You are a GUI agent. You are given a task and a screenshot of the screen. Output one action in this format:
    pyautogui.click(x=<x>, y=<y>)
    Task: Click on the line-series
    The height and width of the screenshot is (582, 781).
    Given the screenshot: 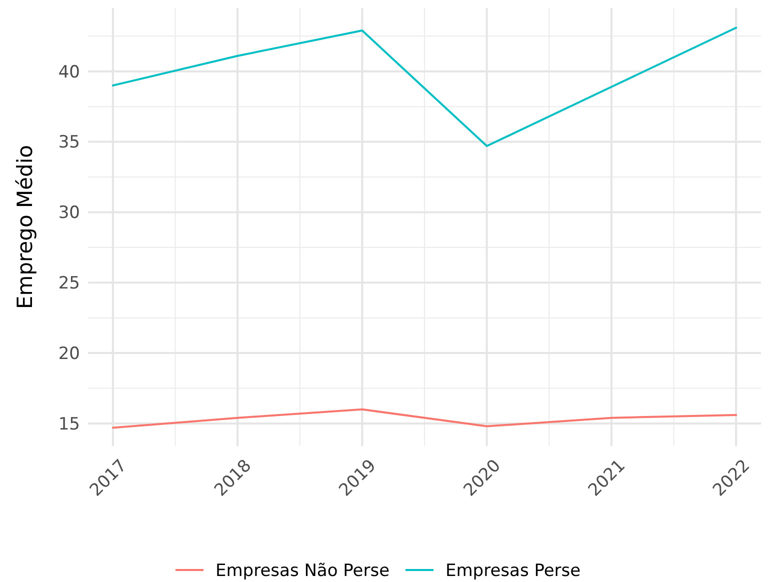 What is the action you would take?
    pyautogui.click(x=425, y=418)
    